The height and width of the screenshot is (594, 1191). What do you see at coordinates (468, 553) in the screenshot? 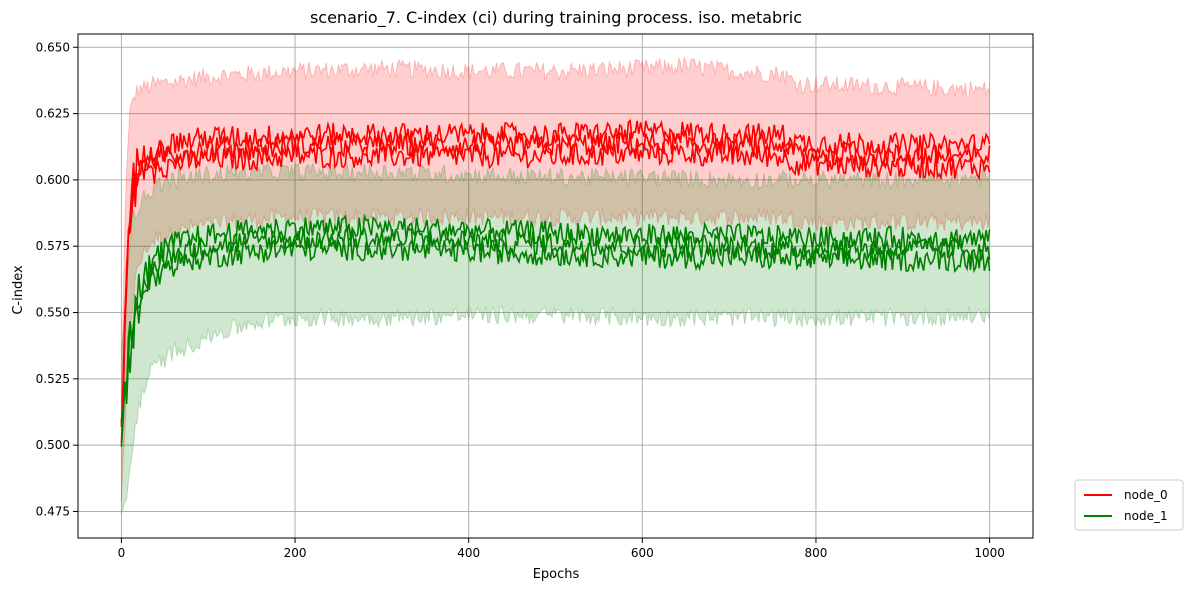
I see `x-tick-label-2: 400` at bounding box center [468, 553].